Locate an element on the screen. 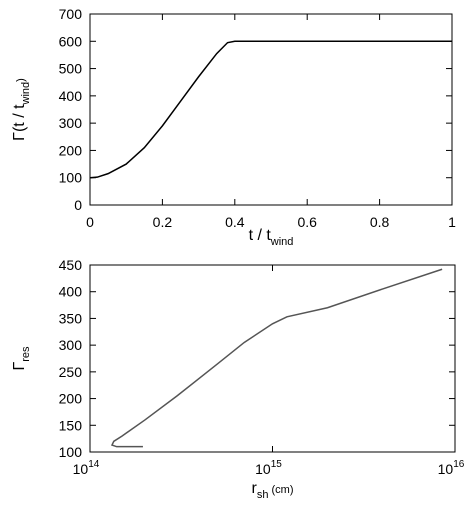 The image size is (474, 505). y-axis-label: Γres is located at coordinates (21, 358).